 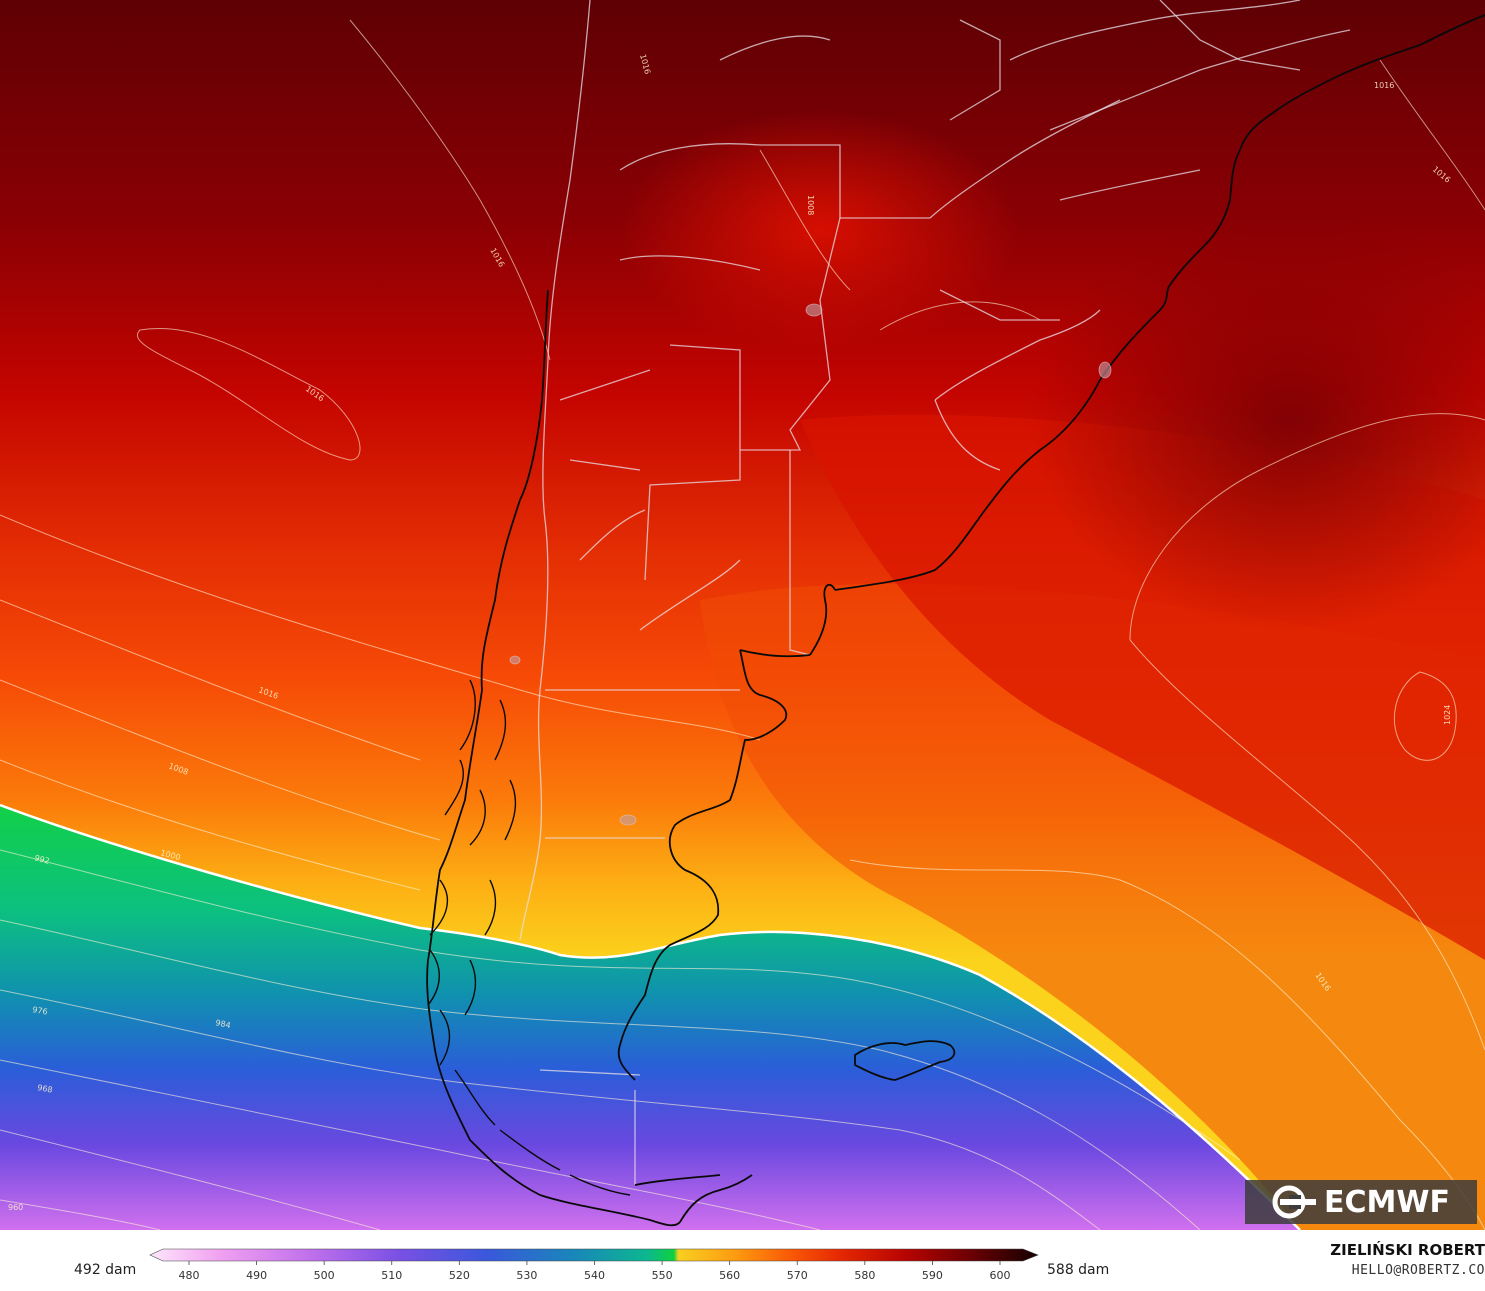 I want to click on colorbar-tick-label: 530, so click(x=526, y=1275).